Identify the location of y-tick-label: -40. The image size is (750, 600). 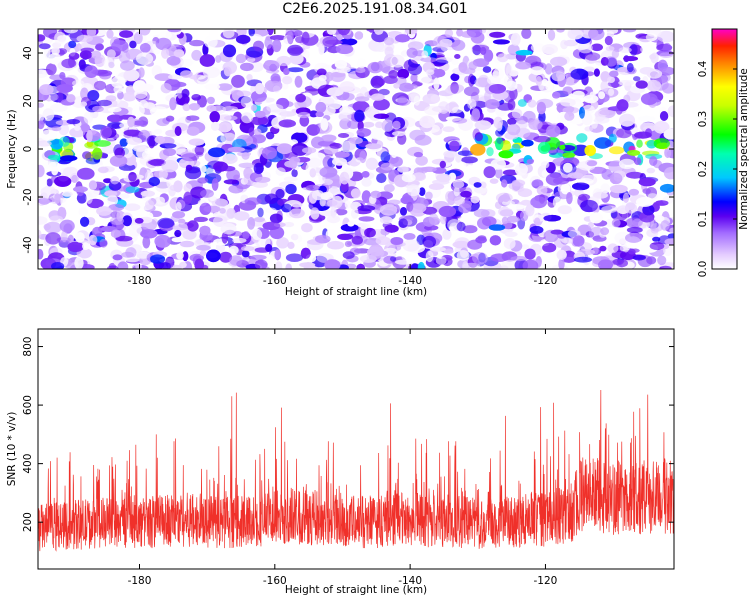
(28, 244).